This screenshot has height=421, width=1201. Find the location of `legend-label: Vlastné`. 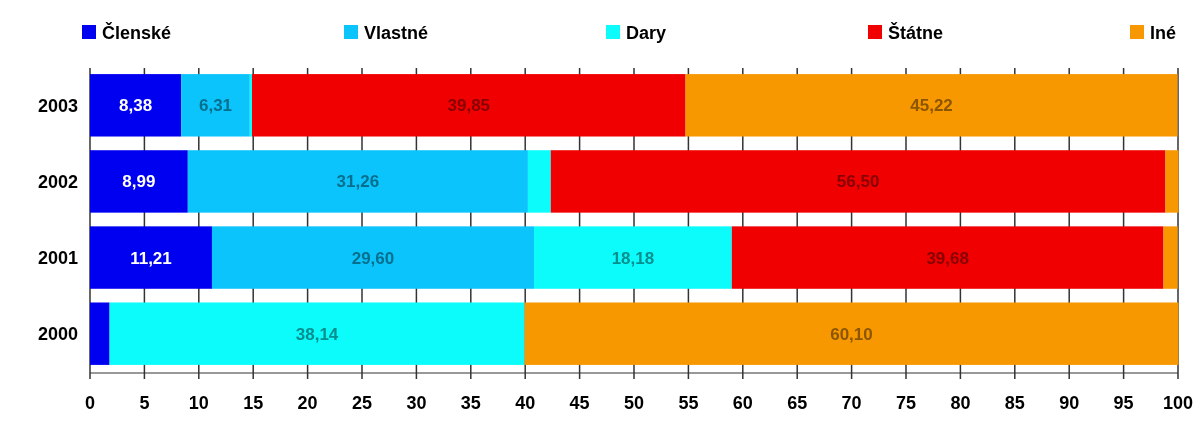

legend-label: Vlastné is located at coordinates (396, 33).